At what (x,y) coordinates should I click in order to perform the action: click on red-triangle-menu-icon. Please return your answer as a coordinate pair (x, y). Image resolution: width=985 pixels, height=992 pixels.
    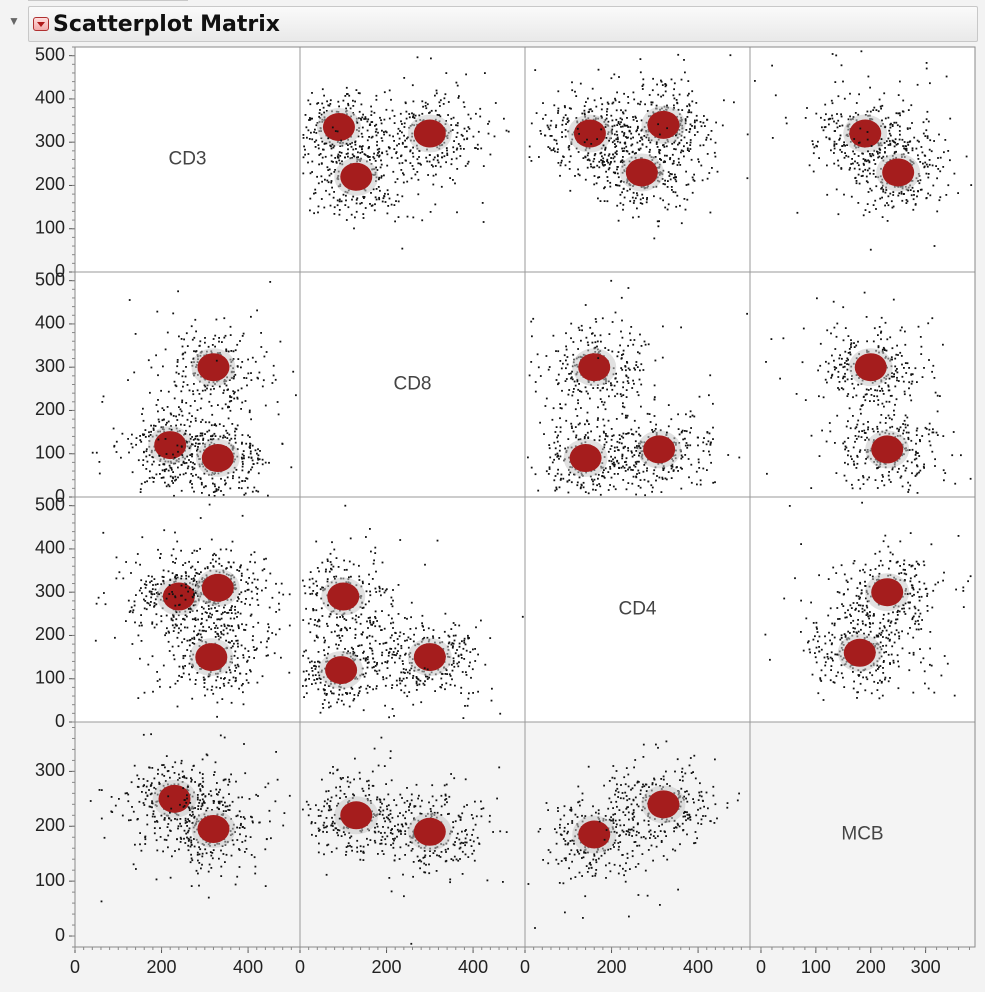
    Looking at the image, I should click on (41, 24).